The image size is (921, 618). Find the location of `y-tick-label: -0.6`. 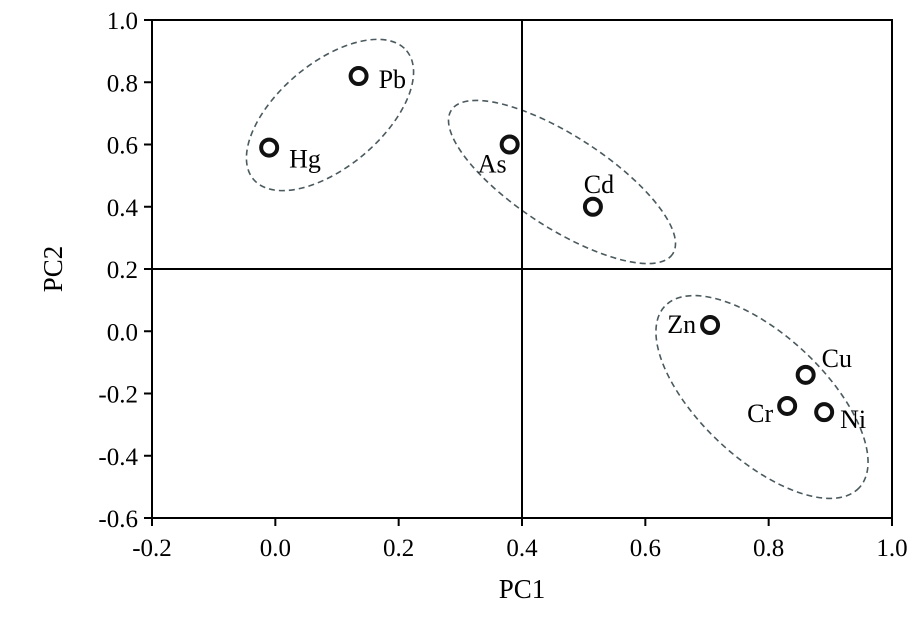

y-tick-label: -0.6 is located at coordinates (118, 519).